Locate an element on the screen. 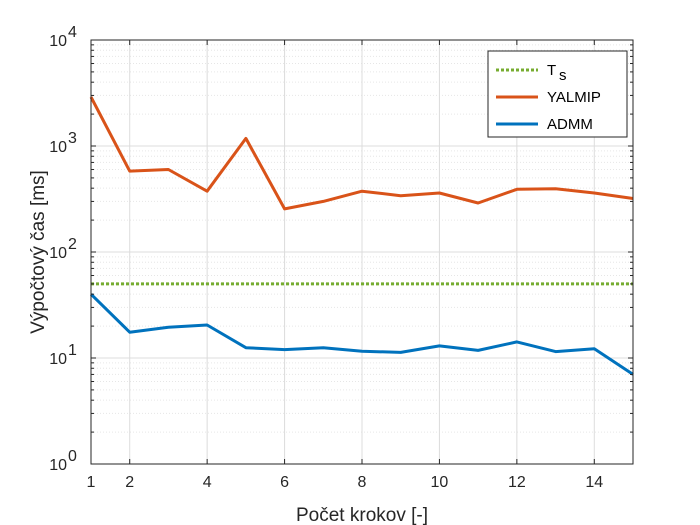  legend-label-t: T is located at coordinates (551, 70).